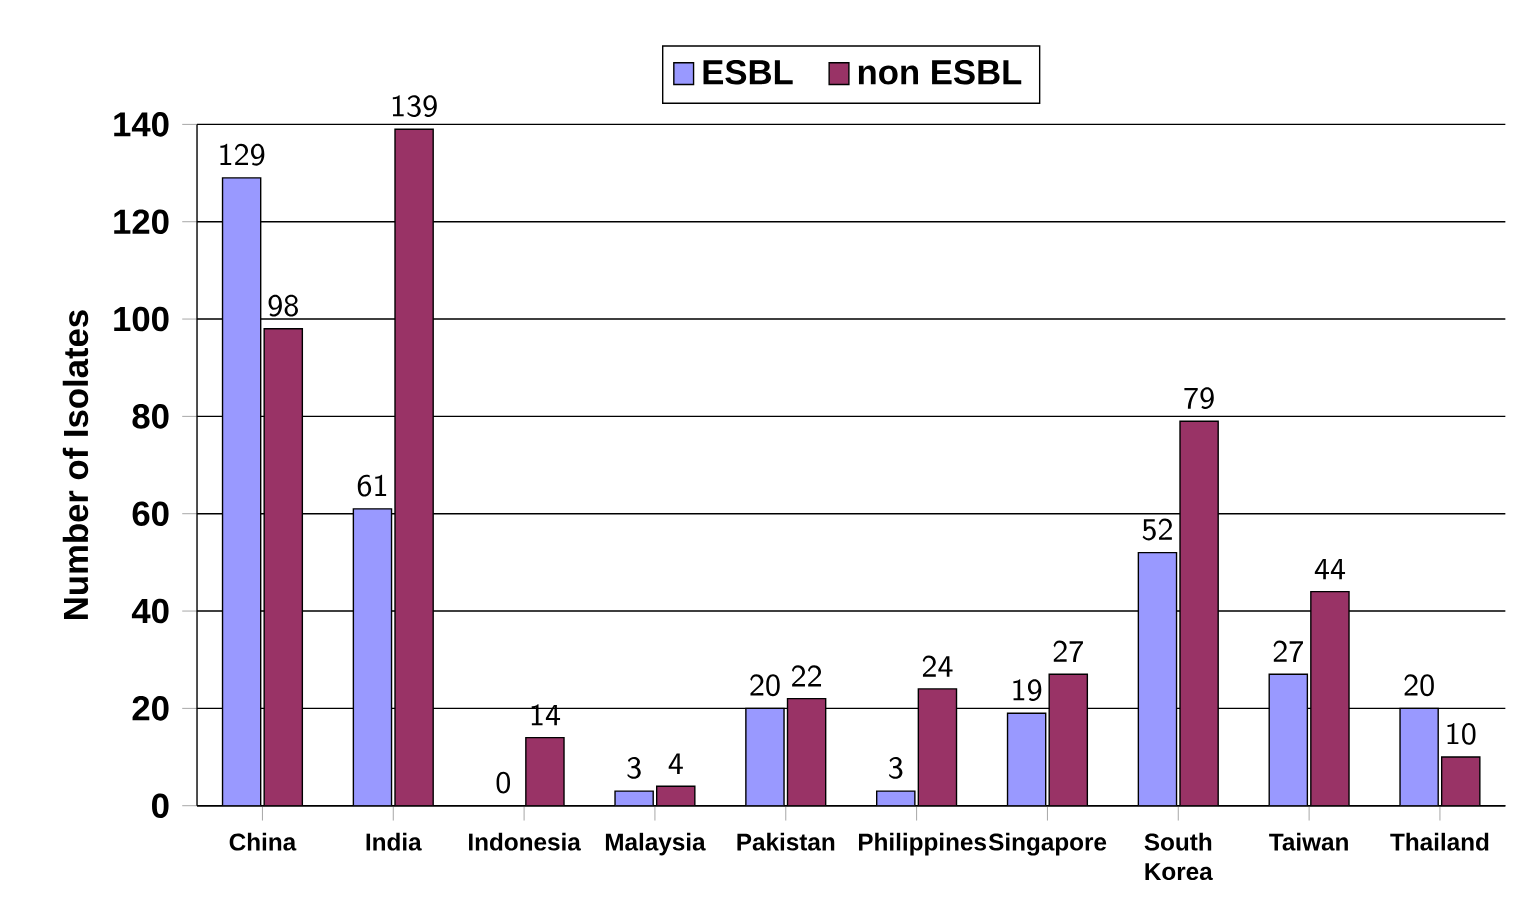 The image size is (1532, 924). I want to click on x-tick-label: Philippines, so click(922, 844).